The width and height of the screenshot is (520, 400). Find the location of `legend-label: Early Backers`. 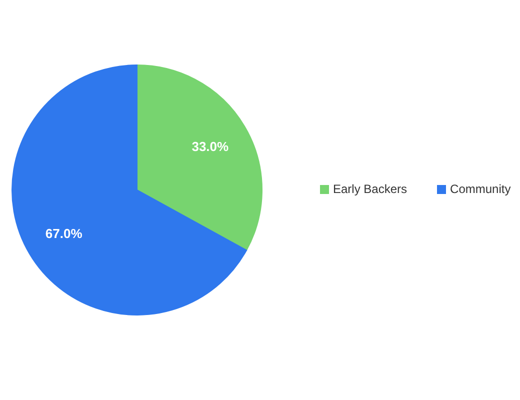

legend-label: Early Backers is located at coordinates (370, 189).